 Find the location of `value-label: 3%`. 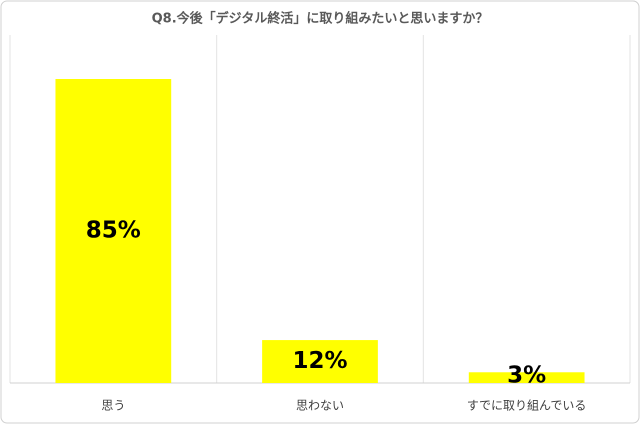

value-label: 3% is located at coordinates (526, 376).